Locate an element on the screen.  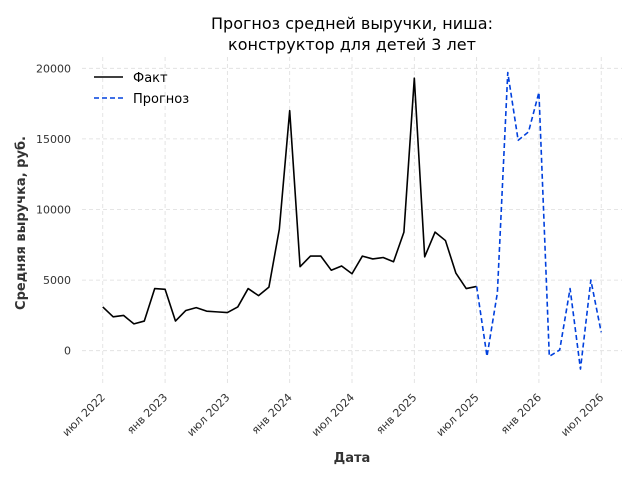
x-tick-label: июл 2025 is located at coordinates (458, 415).